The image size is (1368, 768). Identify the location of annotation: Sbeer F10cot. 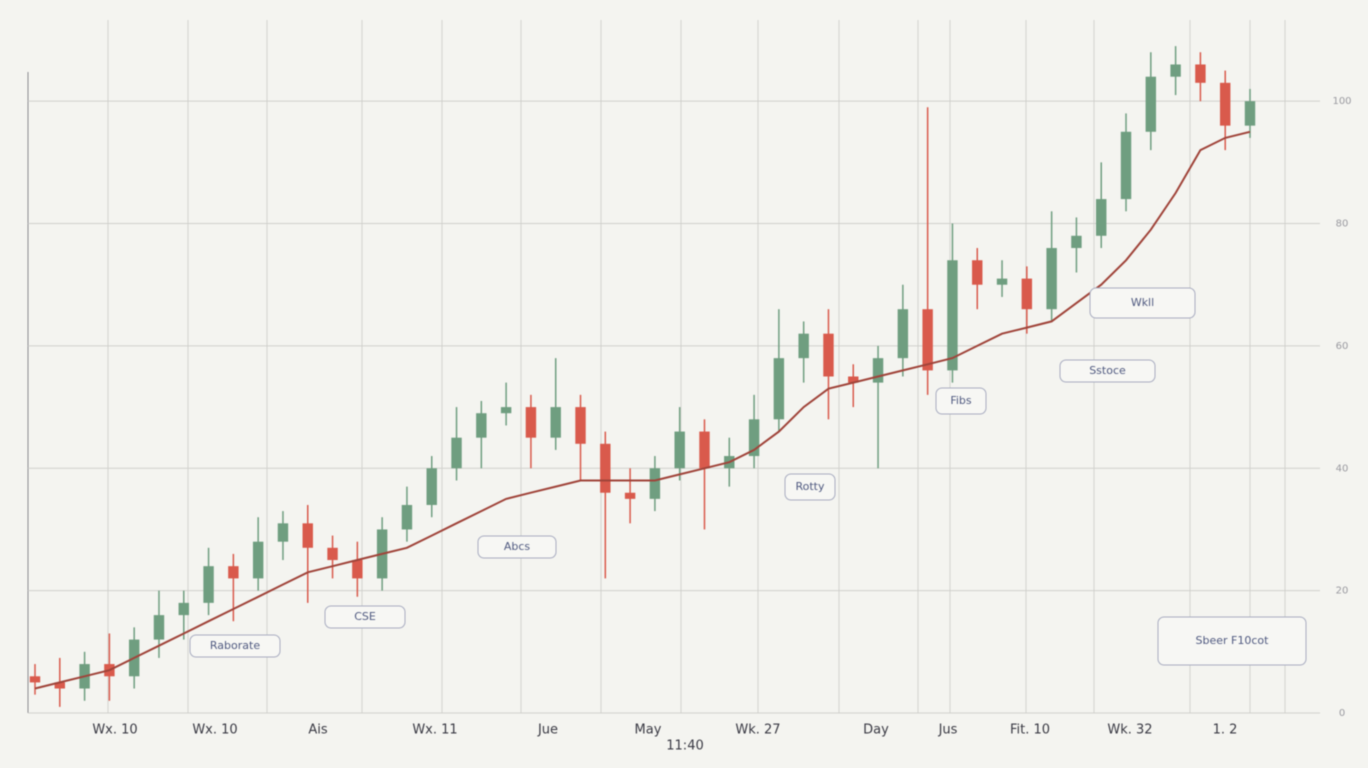
(1233, 640).